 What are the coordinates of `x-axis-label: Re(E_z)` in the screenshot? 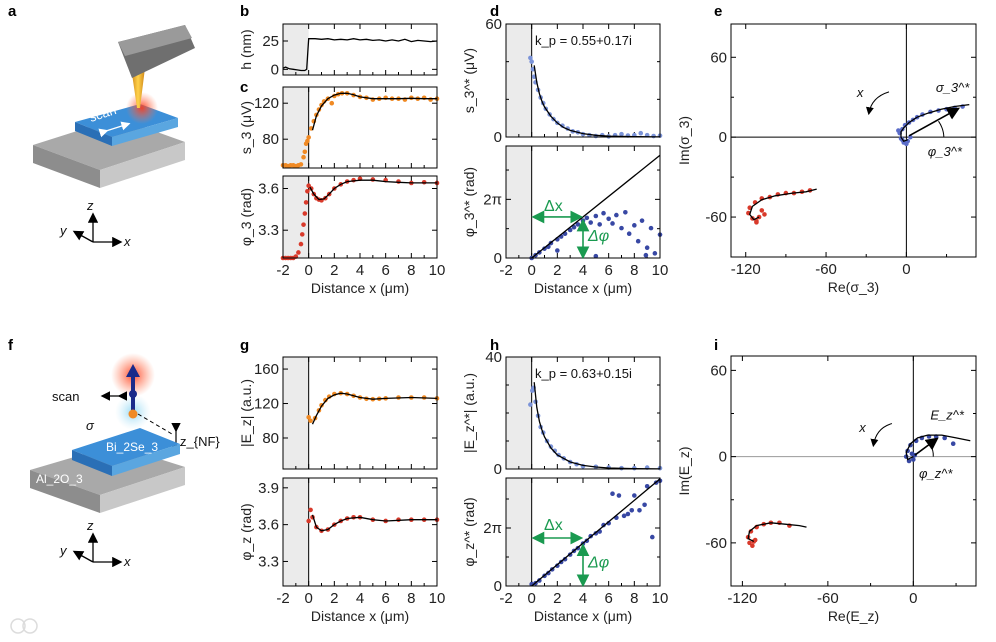 It's located at (853, 616).